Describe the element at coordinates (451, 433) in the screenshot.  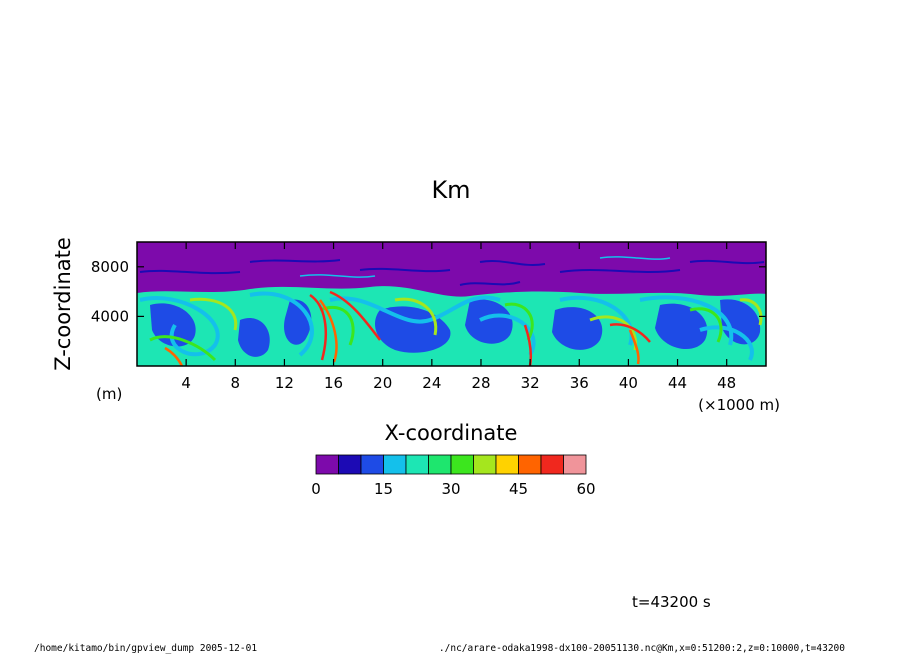
I see `x-axis-label: X-coordinate` at that location.